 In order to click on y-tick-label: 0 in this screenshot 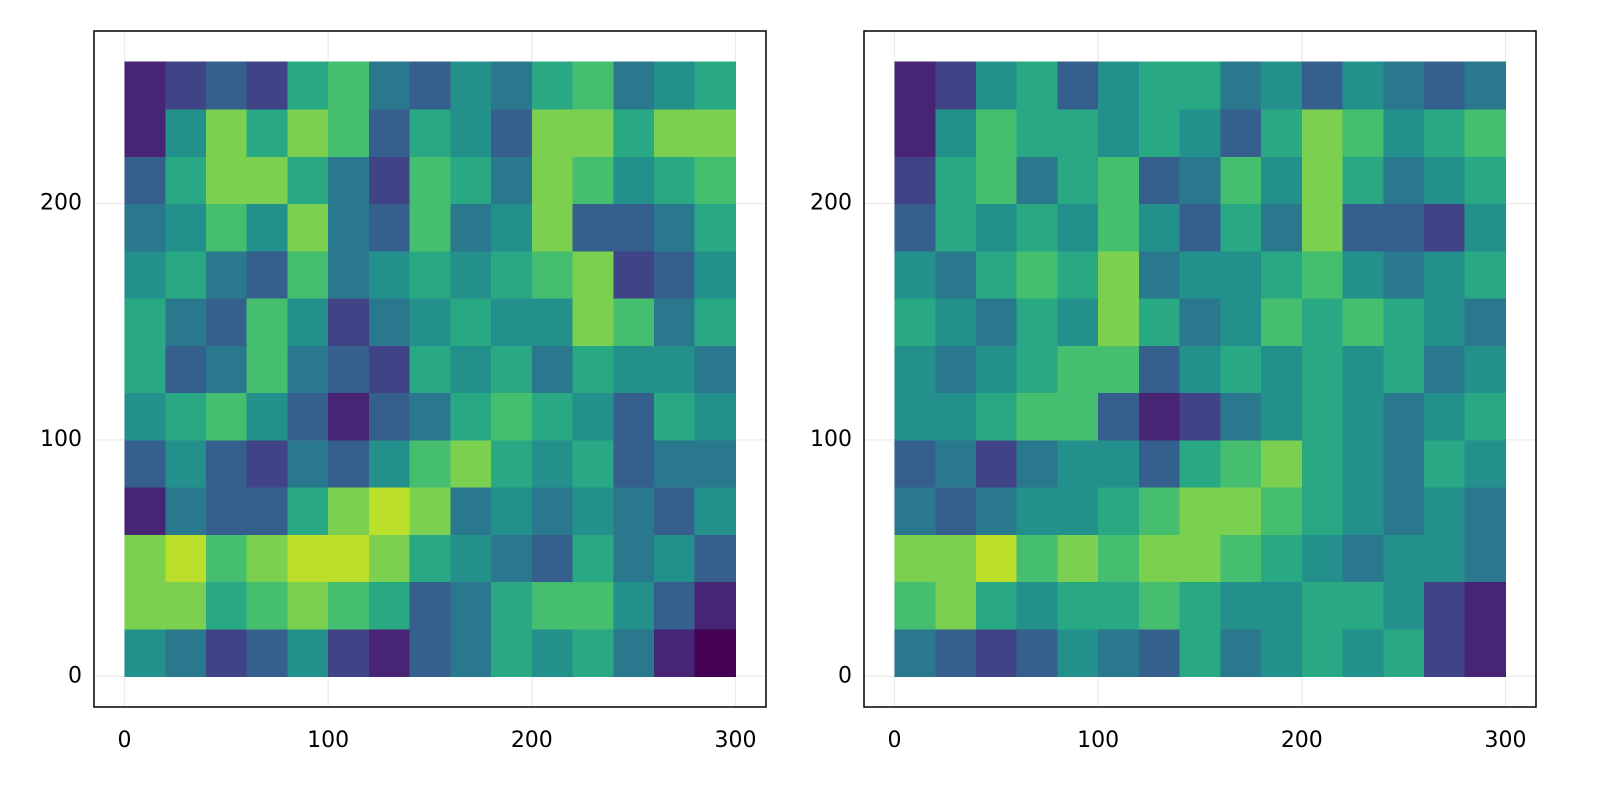, I will do `click(75, 675)`.